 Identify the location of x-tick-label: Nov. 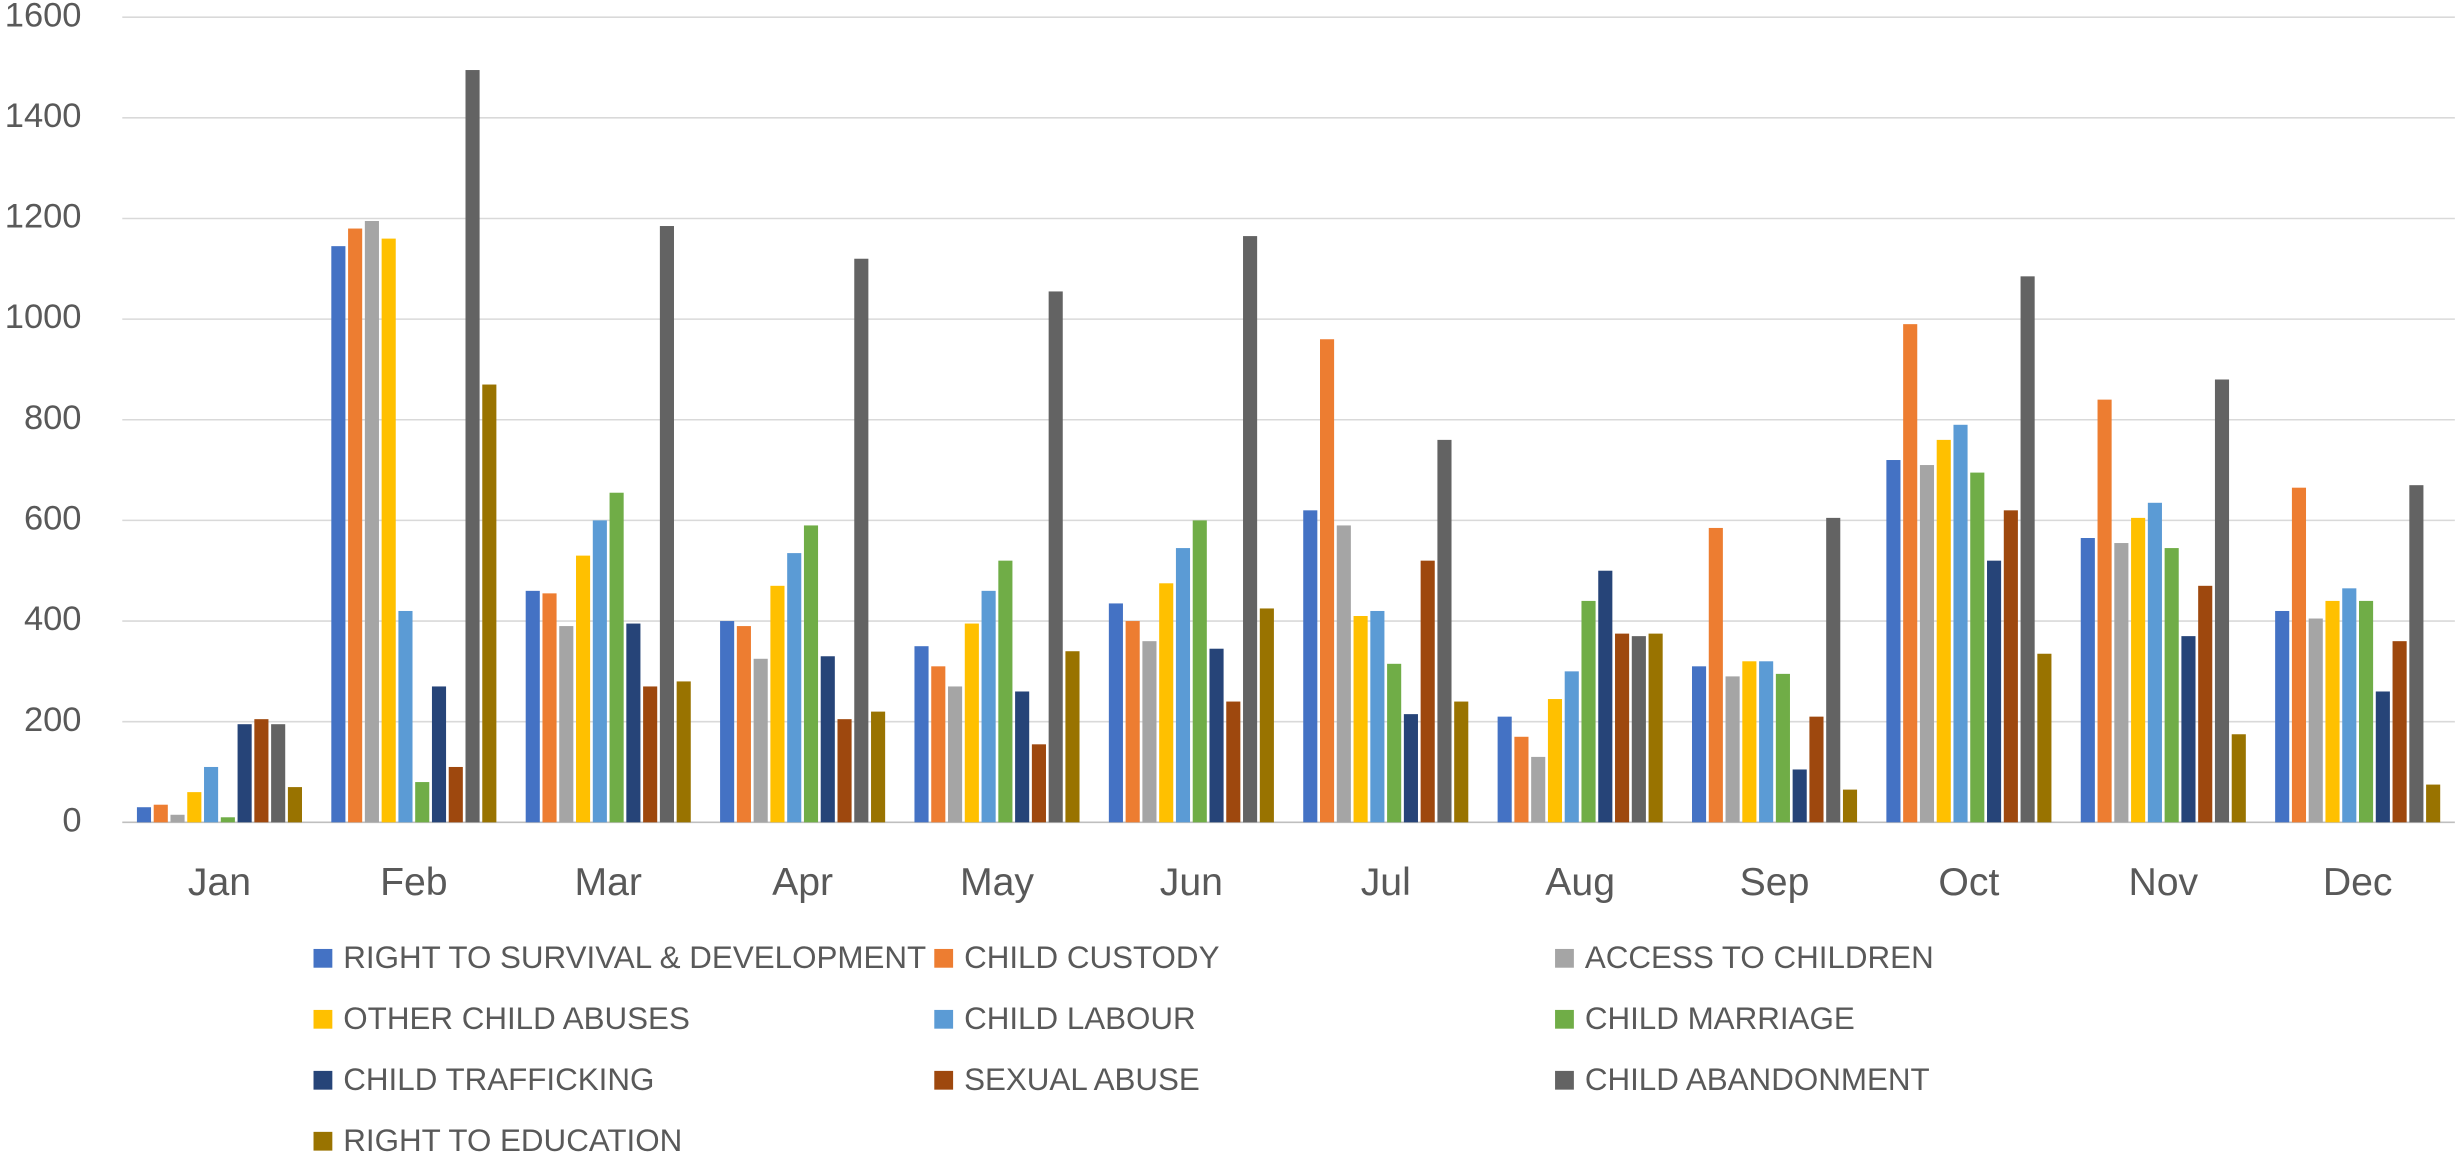
(2163, 882).